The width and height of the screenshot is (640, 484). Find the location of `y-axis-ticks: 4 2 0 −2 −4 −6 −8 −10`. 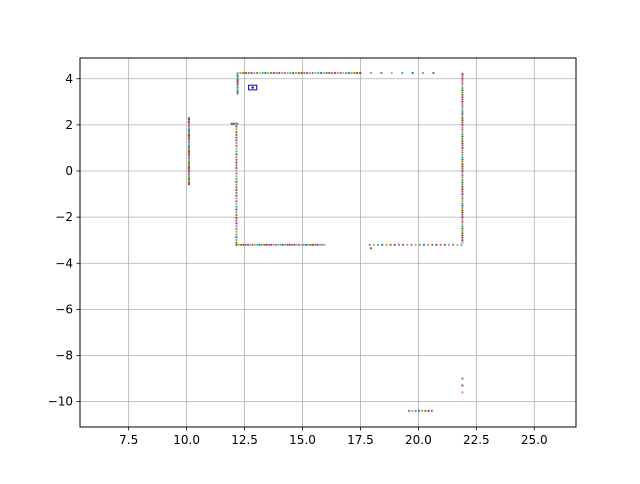

y-axis-ticks: 4 2 0 −2 −4 −6 −8 −10 is located at coordinates (64, 240).